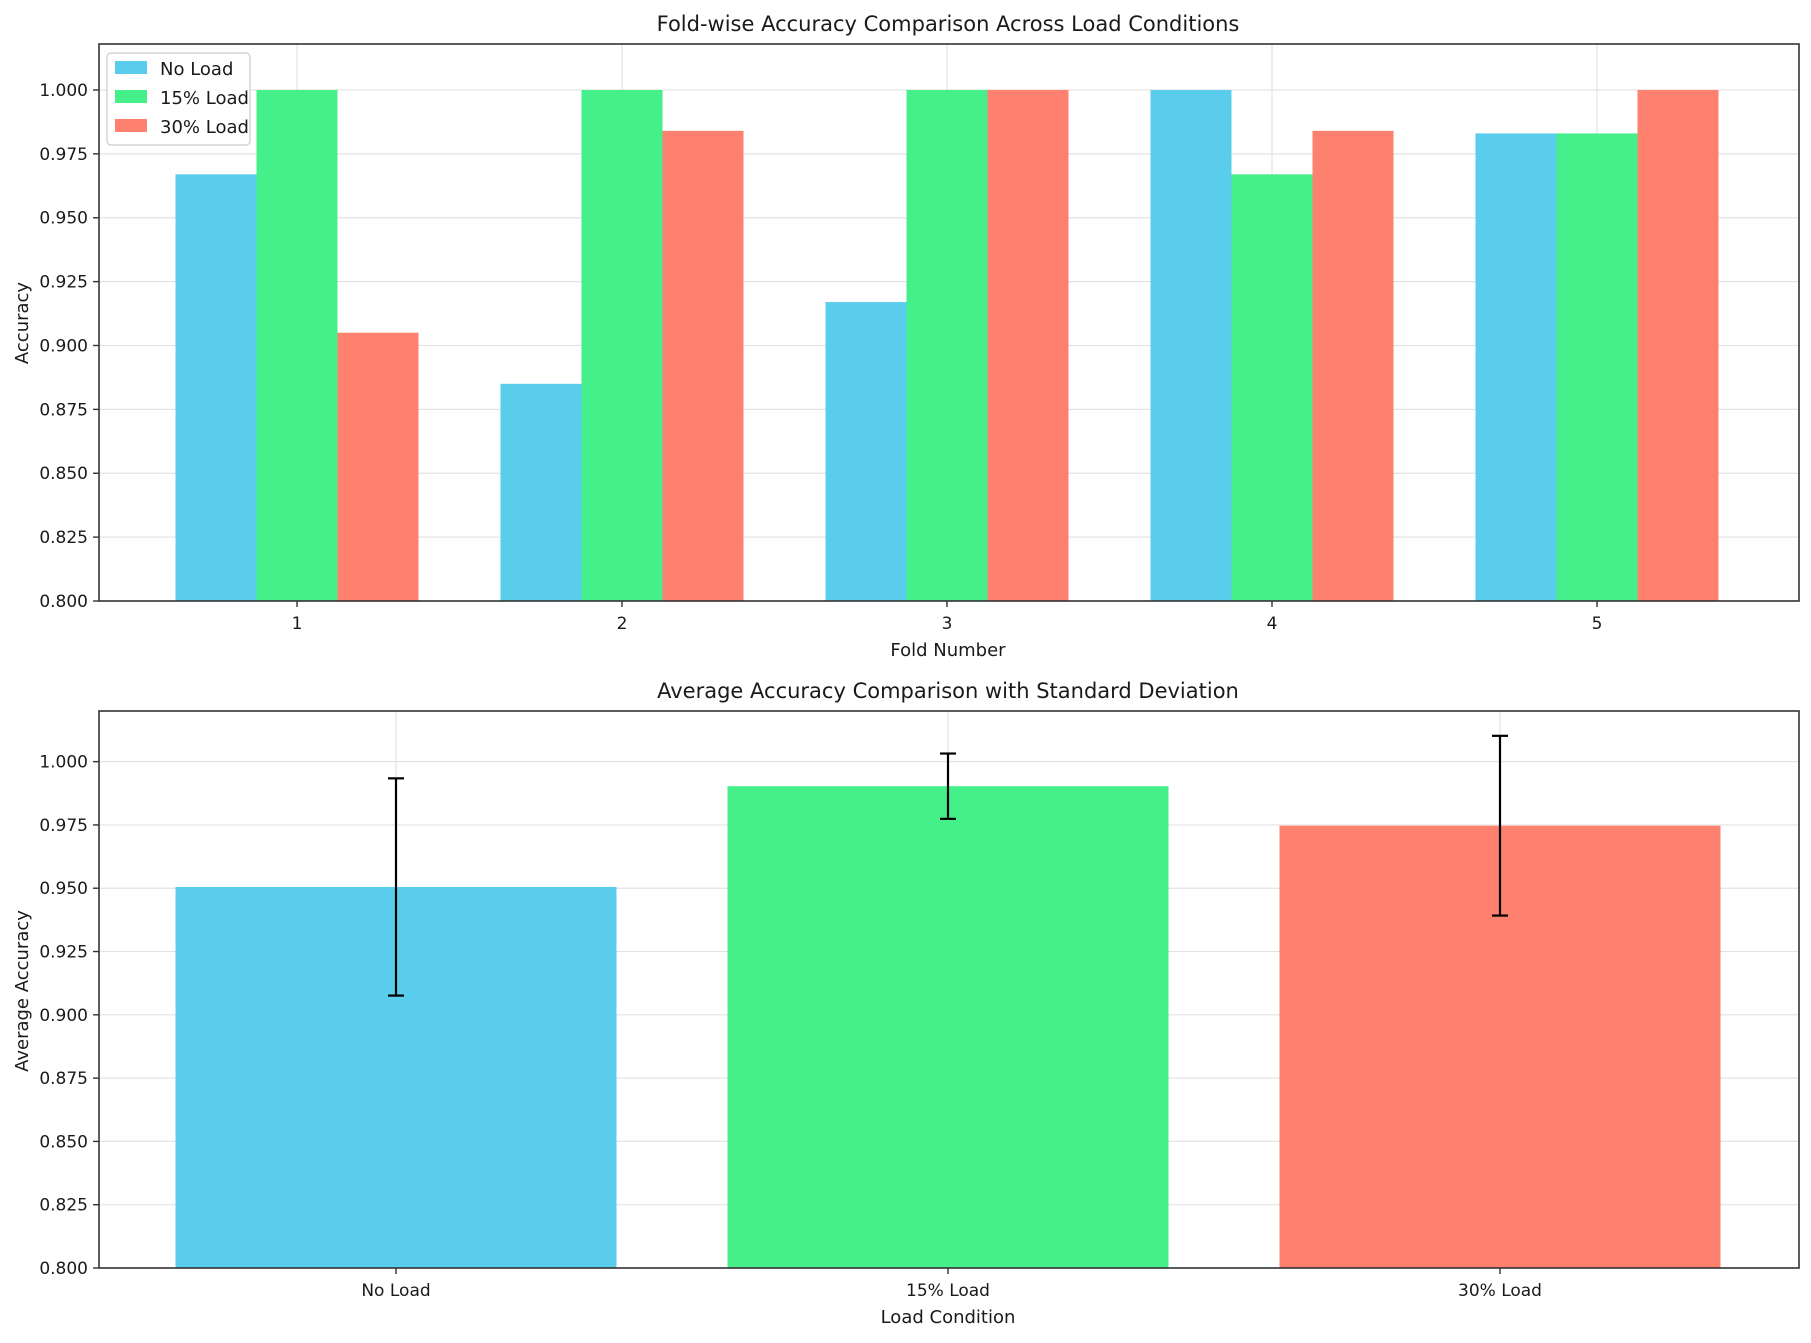 Image resolution: width=1811 pixels, height=1343 pixels. I want to click on bar-fold-3-no-load, so click(866, 451).